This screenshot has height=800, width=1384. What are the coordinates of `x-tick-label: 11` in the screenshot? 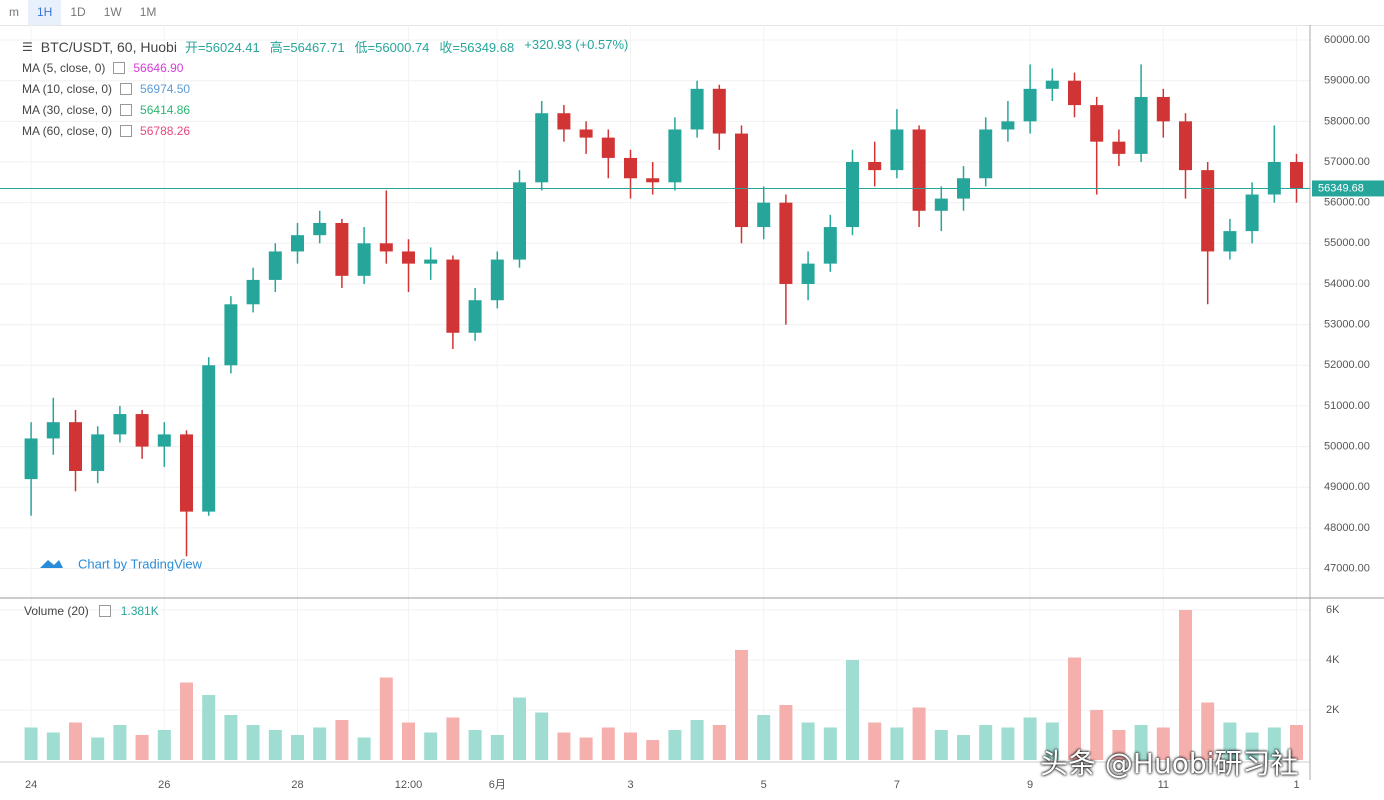 It's located at (1163, 785).